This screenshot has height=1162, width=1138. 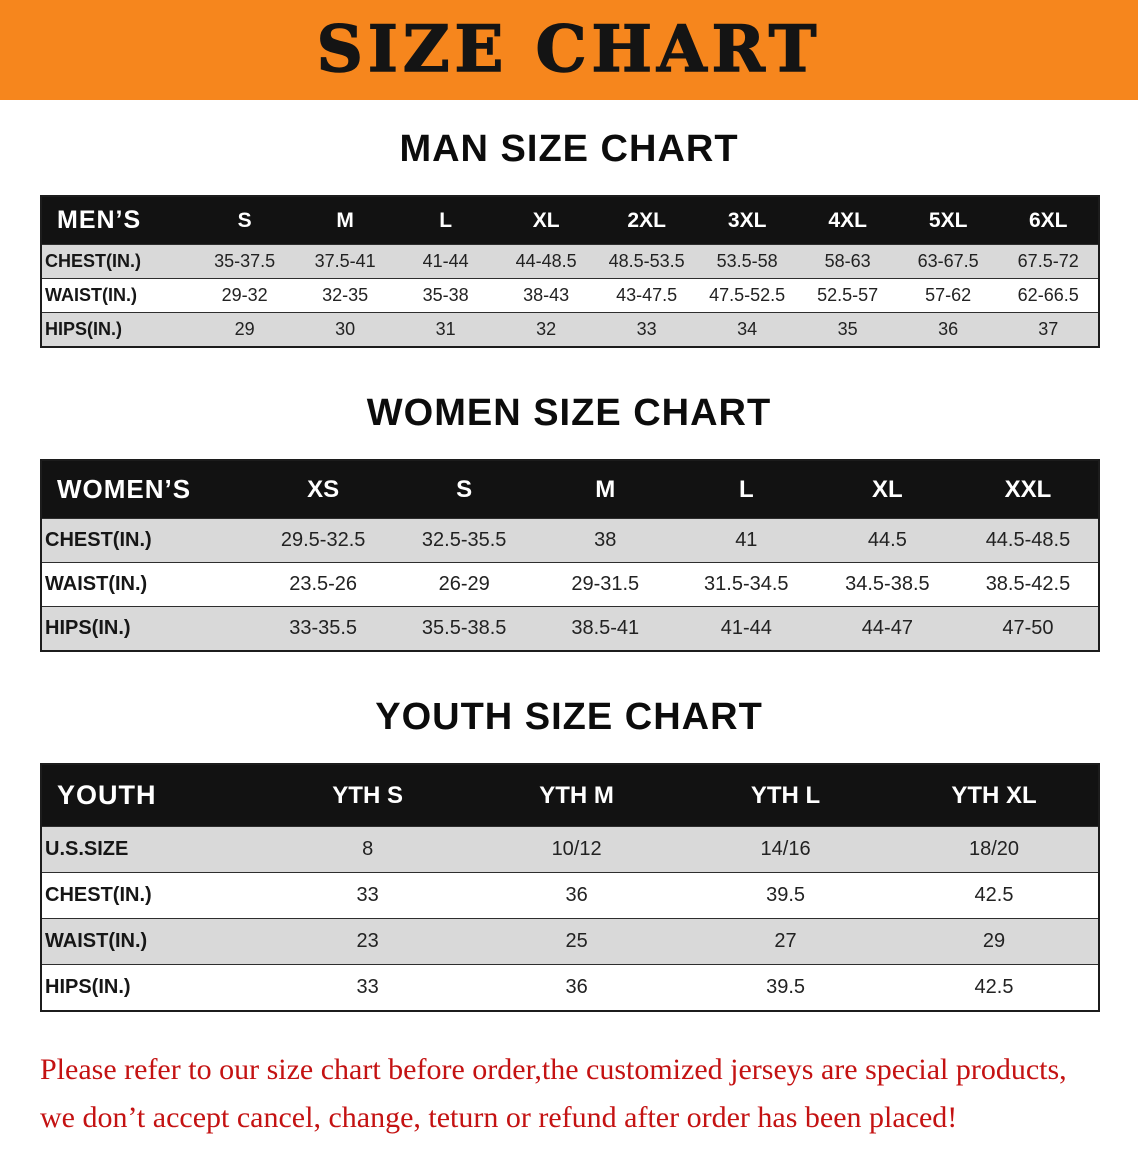 I want to click on size-value-cell: 29.5-32.5, so click(x=323, y=540).